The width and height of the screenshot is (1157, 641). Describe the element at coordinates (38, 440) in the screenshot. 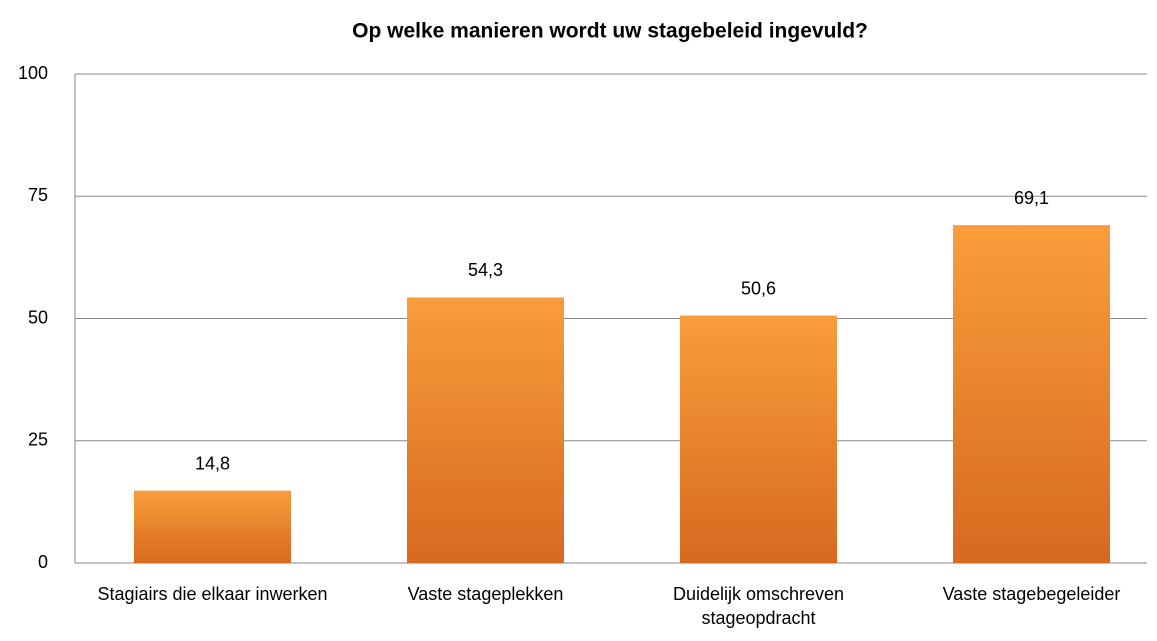

I see `y-tick-label: 25` at that location.